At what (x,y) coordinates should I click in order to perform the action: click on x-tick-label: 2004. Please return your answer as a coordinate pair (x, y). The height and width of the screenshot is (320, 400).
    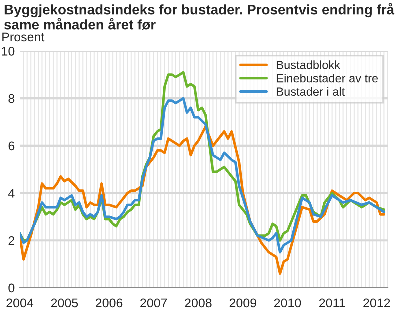
    Looking at the image, I should click on (20, 303).